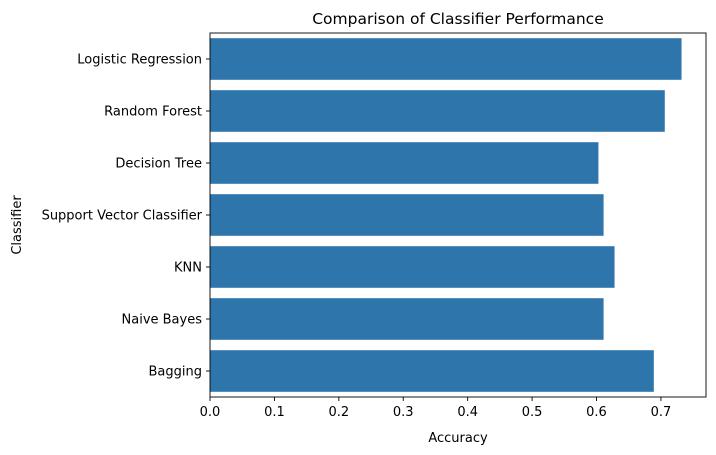  I want to click on x-axis-label: Accuracy, so click(458, 438).